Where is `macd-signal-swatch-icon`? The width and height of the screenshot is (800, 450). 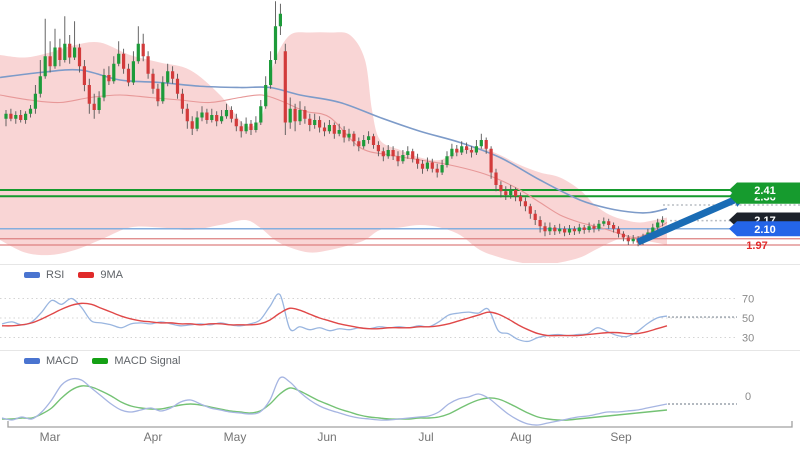 macd-signal-swatch-icon is located at coordinates (100, 361).